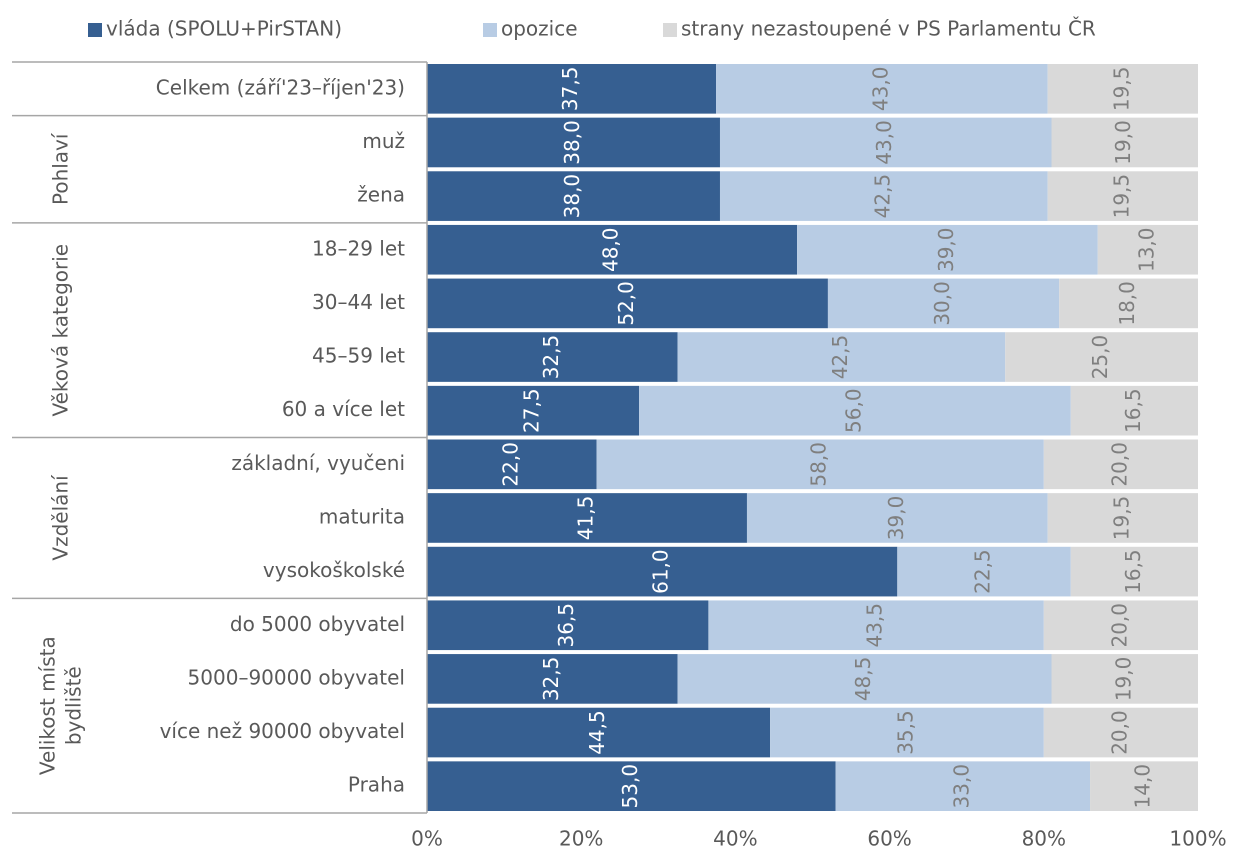 This screenshot has height=853, width=1246. I want to click on data-label: 37,5, so click(570, 89).